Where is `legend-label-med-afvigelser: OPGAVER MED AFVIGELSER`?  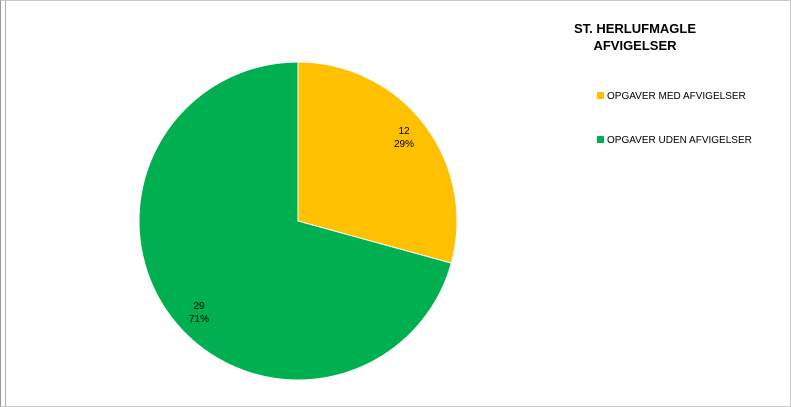 legend-label-med-afvigelser: OPGAVER MED AFVIGELSER is located at coordinates (676, 96).